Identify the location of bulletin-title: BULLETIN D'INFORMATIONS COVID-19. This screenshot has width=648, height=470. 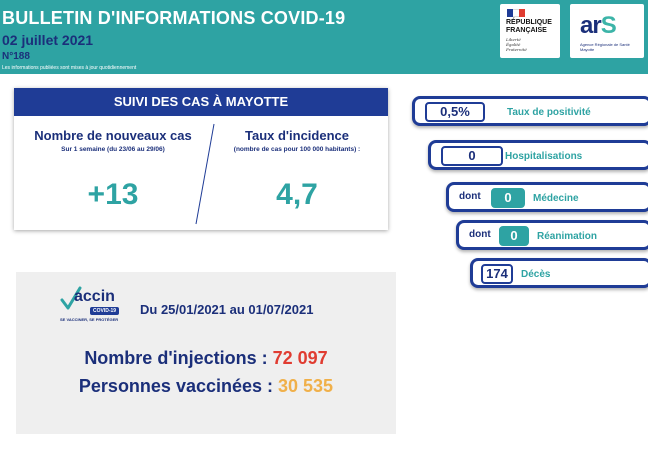
(174, 18).